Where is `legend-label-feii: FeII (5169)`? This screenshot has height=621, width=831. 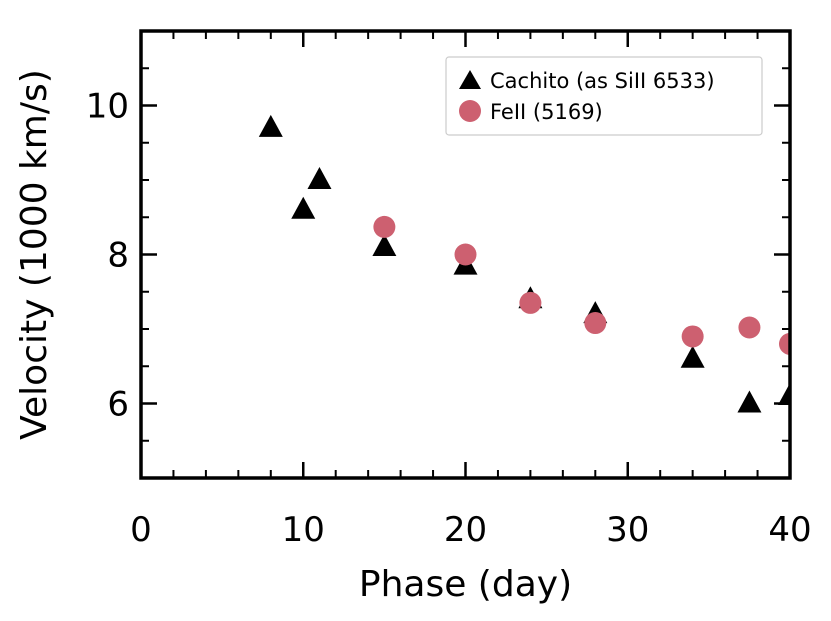 legend-label-feii: FeII (5169) is located at coordinates (546, 112).